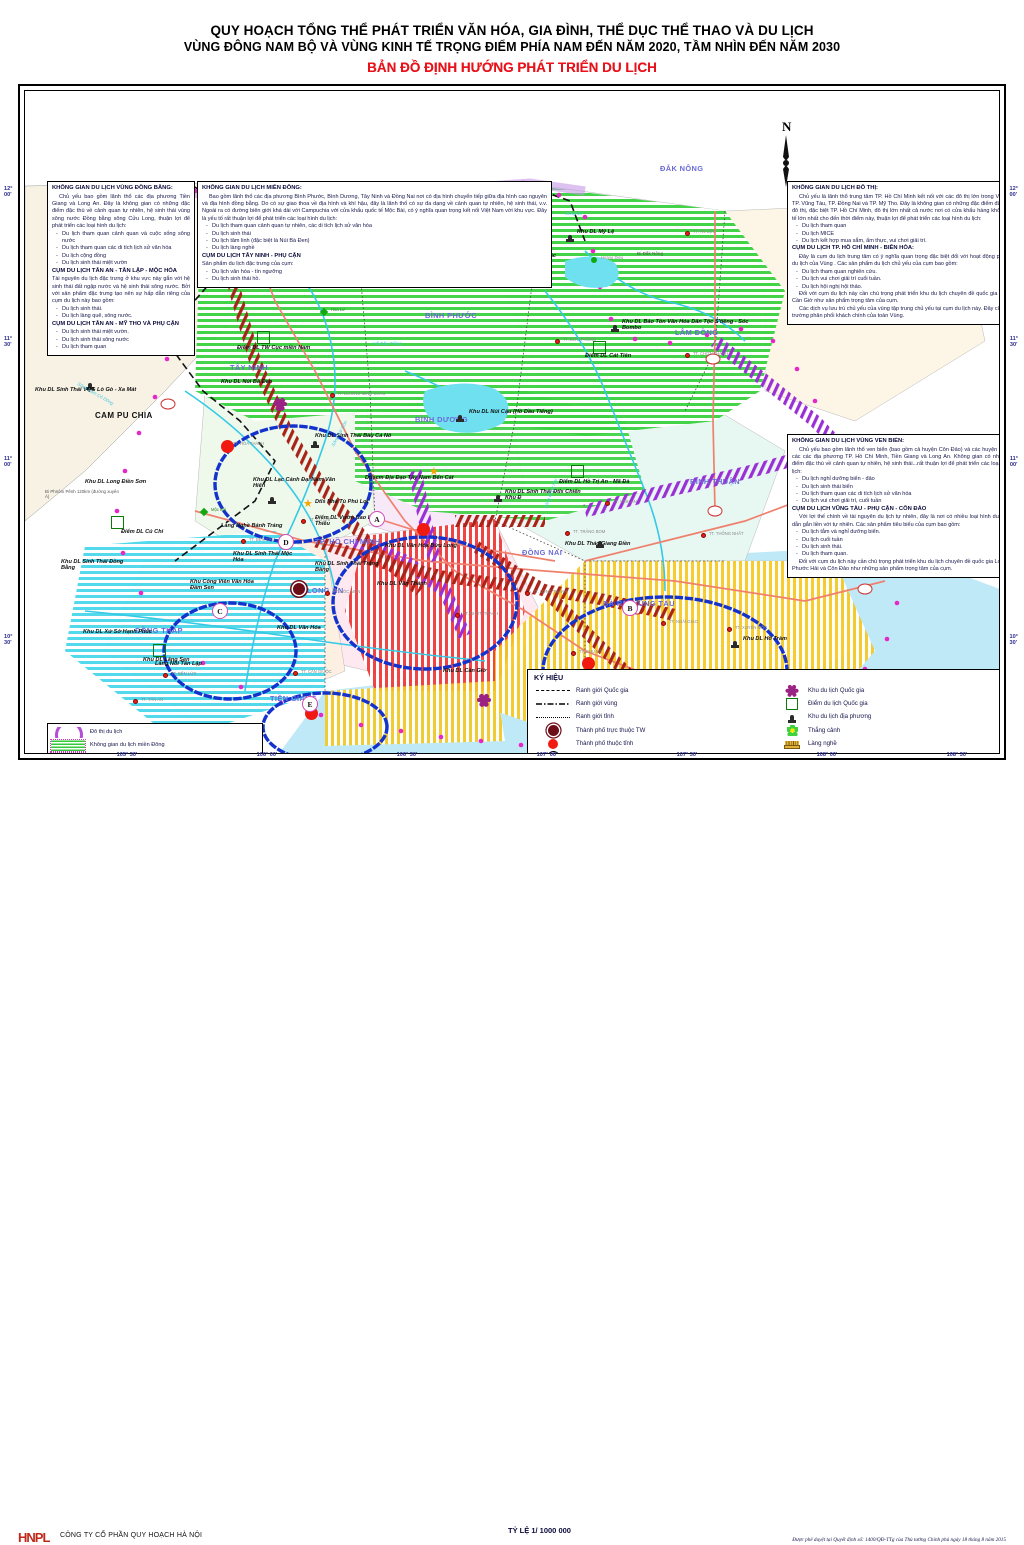 This screenshot has width=1024, height=1545. Describe the element at coordinates (595, 717) in the screenshot. I see `legend-label: Ranh giới tỉnh` at that location.